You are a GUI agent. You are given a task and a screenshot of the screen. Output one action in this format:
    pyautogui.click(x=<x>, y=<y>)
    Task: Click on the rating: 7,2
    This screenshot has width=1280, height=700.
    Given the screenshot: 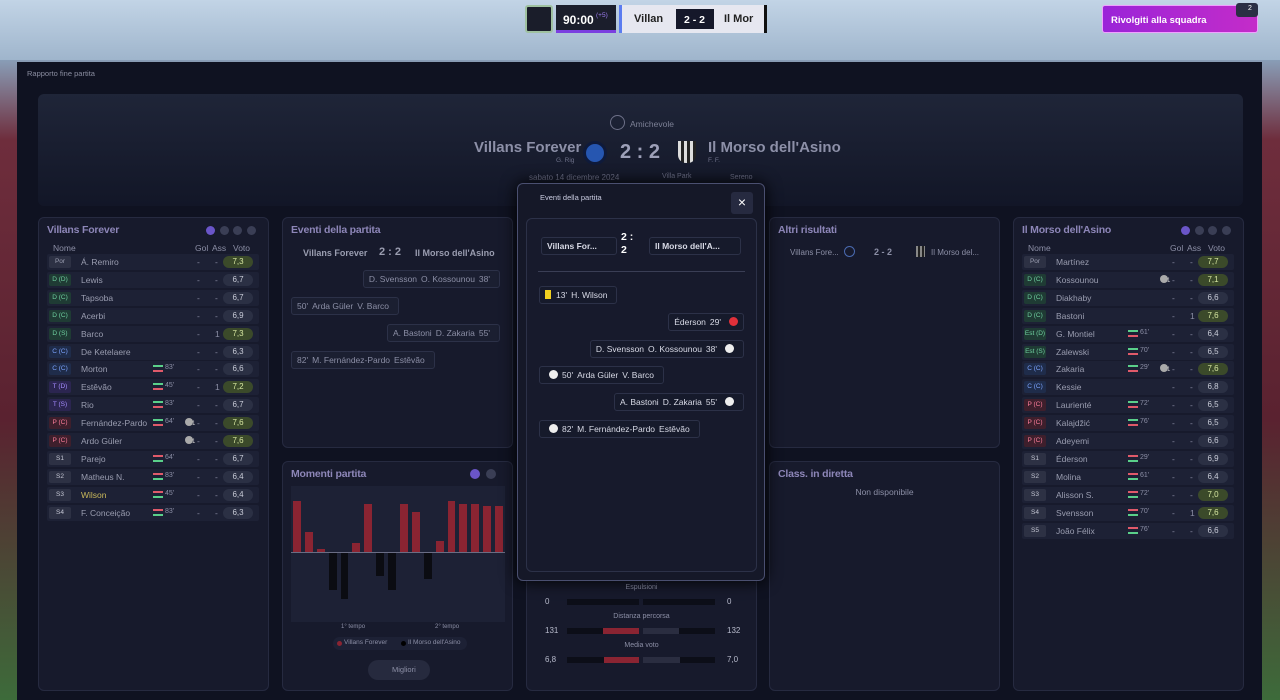 What is the action you would take?
    pyautogui.click(x=238, y=387)
    